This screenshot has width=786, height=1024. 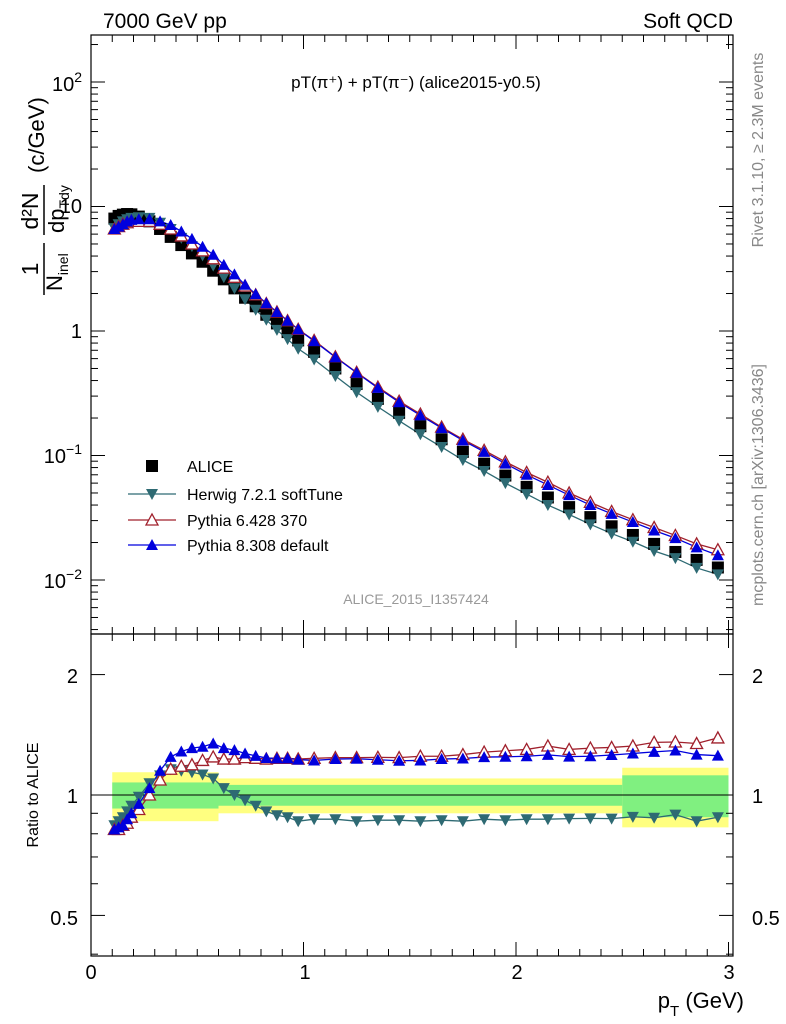 I want to click on legend-label-pythia6: Pythia 6.428 370, so click(x=247, y=521).